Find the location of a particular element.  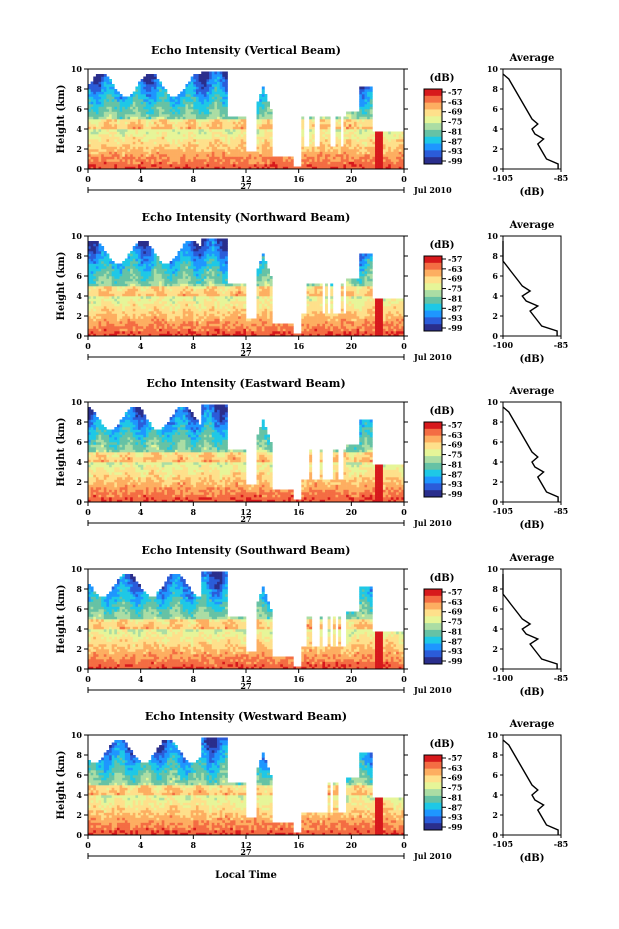

colorbar-tick-label: -69 is located at coordinates (455, 112).